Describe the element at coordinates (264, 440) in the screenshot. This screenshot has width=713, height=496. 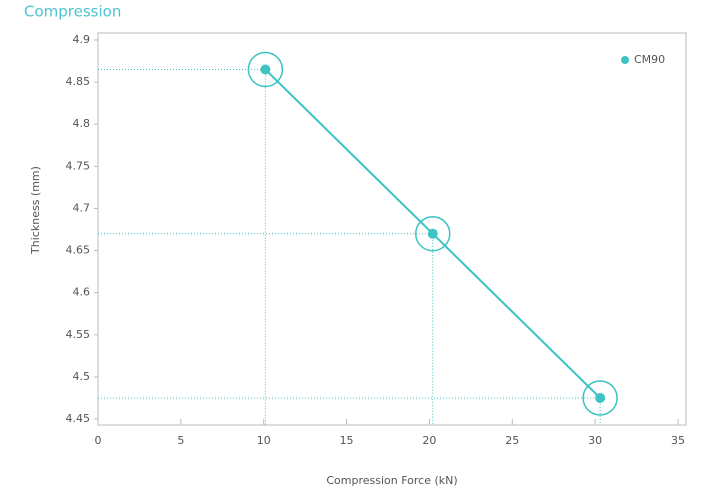
I see `x-tick-label: 10` at that location.